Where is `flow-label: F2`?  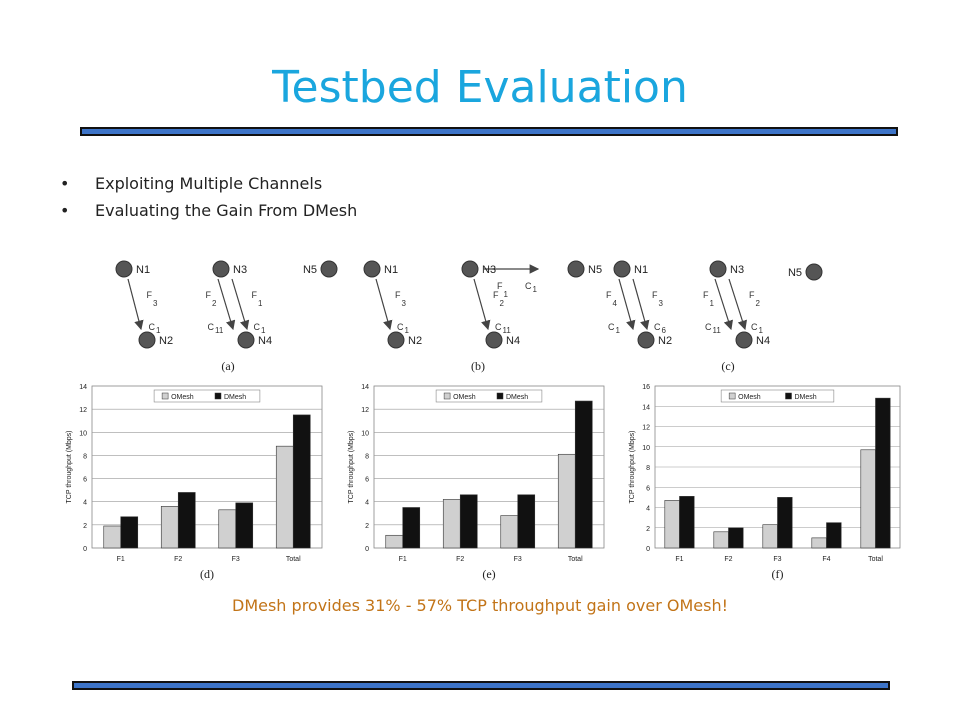
flow-label: F2 is located at coordinates (212, 299).